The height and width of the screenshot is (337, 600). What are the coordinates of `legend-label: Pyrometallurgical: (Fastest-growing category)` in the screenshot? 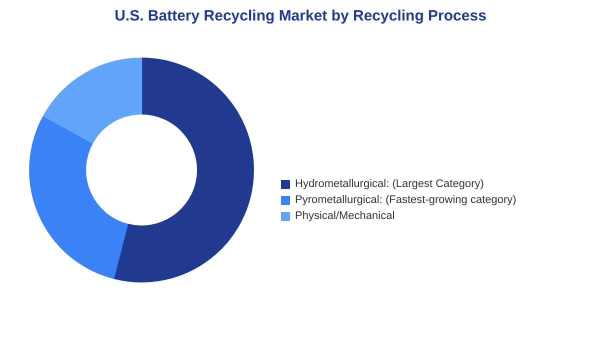 It's located at (405, 200).